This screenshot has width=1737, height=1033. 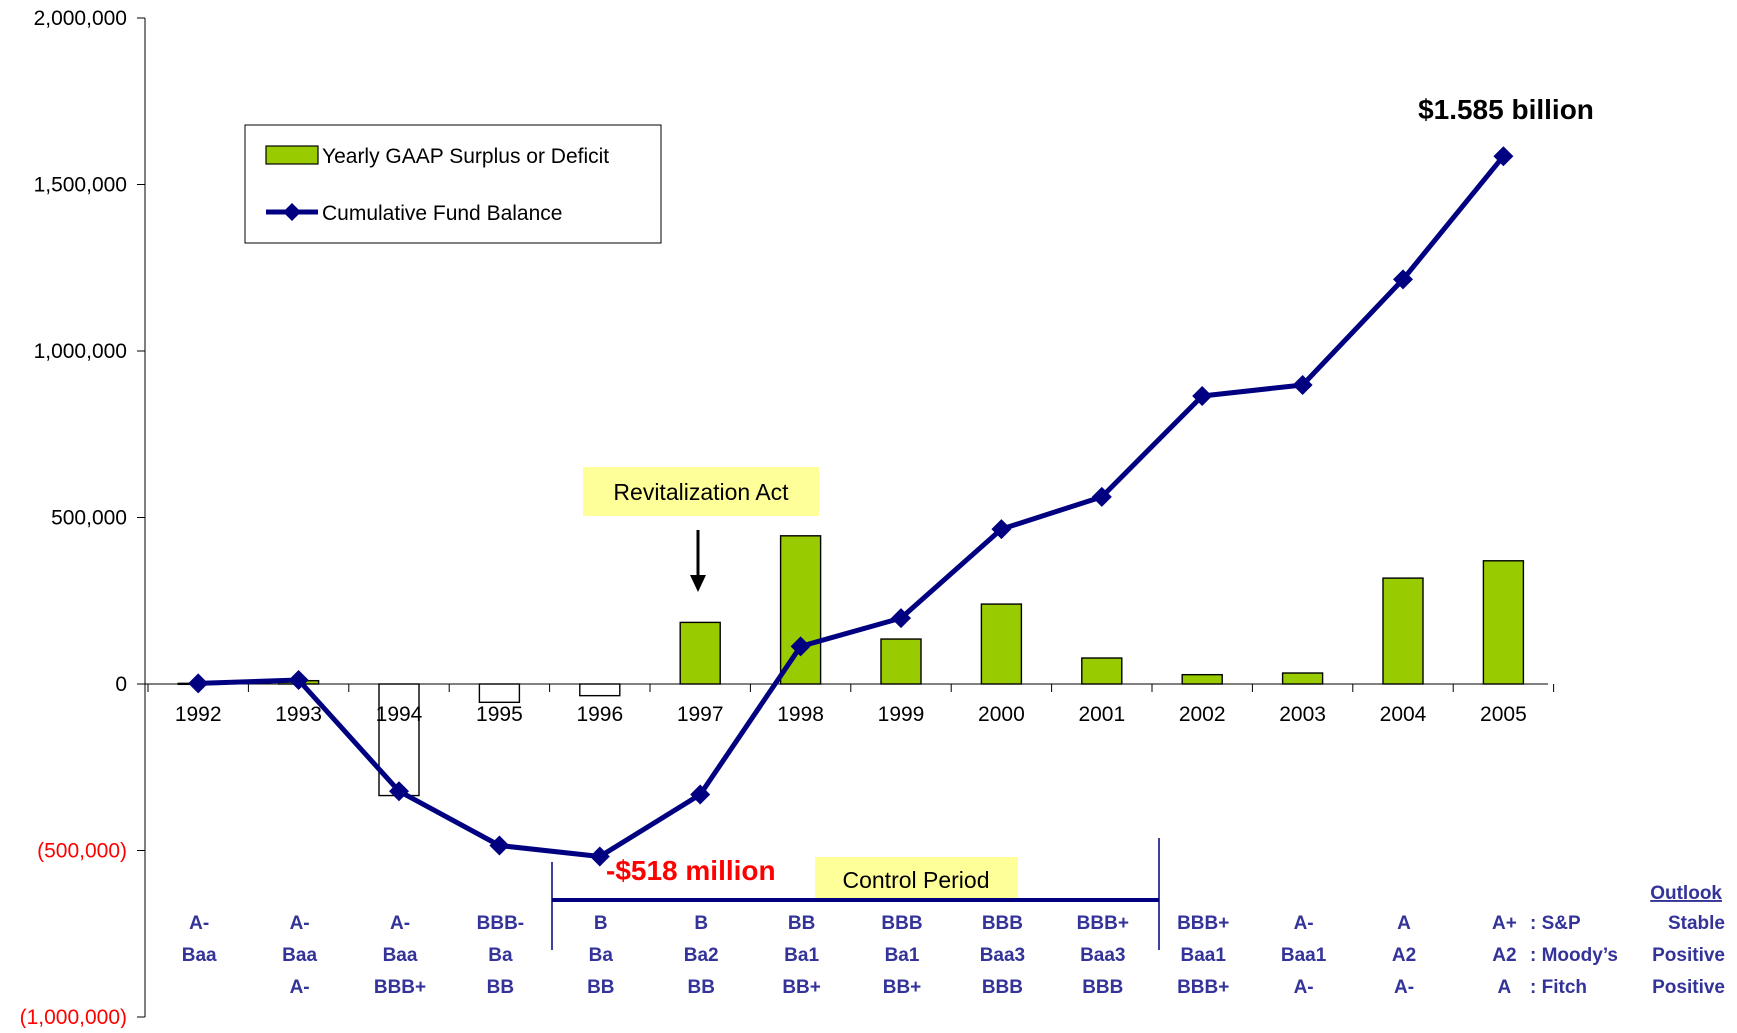 I want to click on min-annotation: -$518 million, so click(x=691, y=870).